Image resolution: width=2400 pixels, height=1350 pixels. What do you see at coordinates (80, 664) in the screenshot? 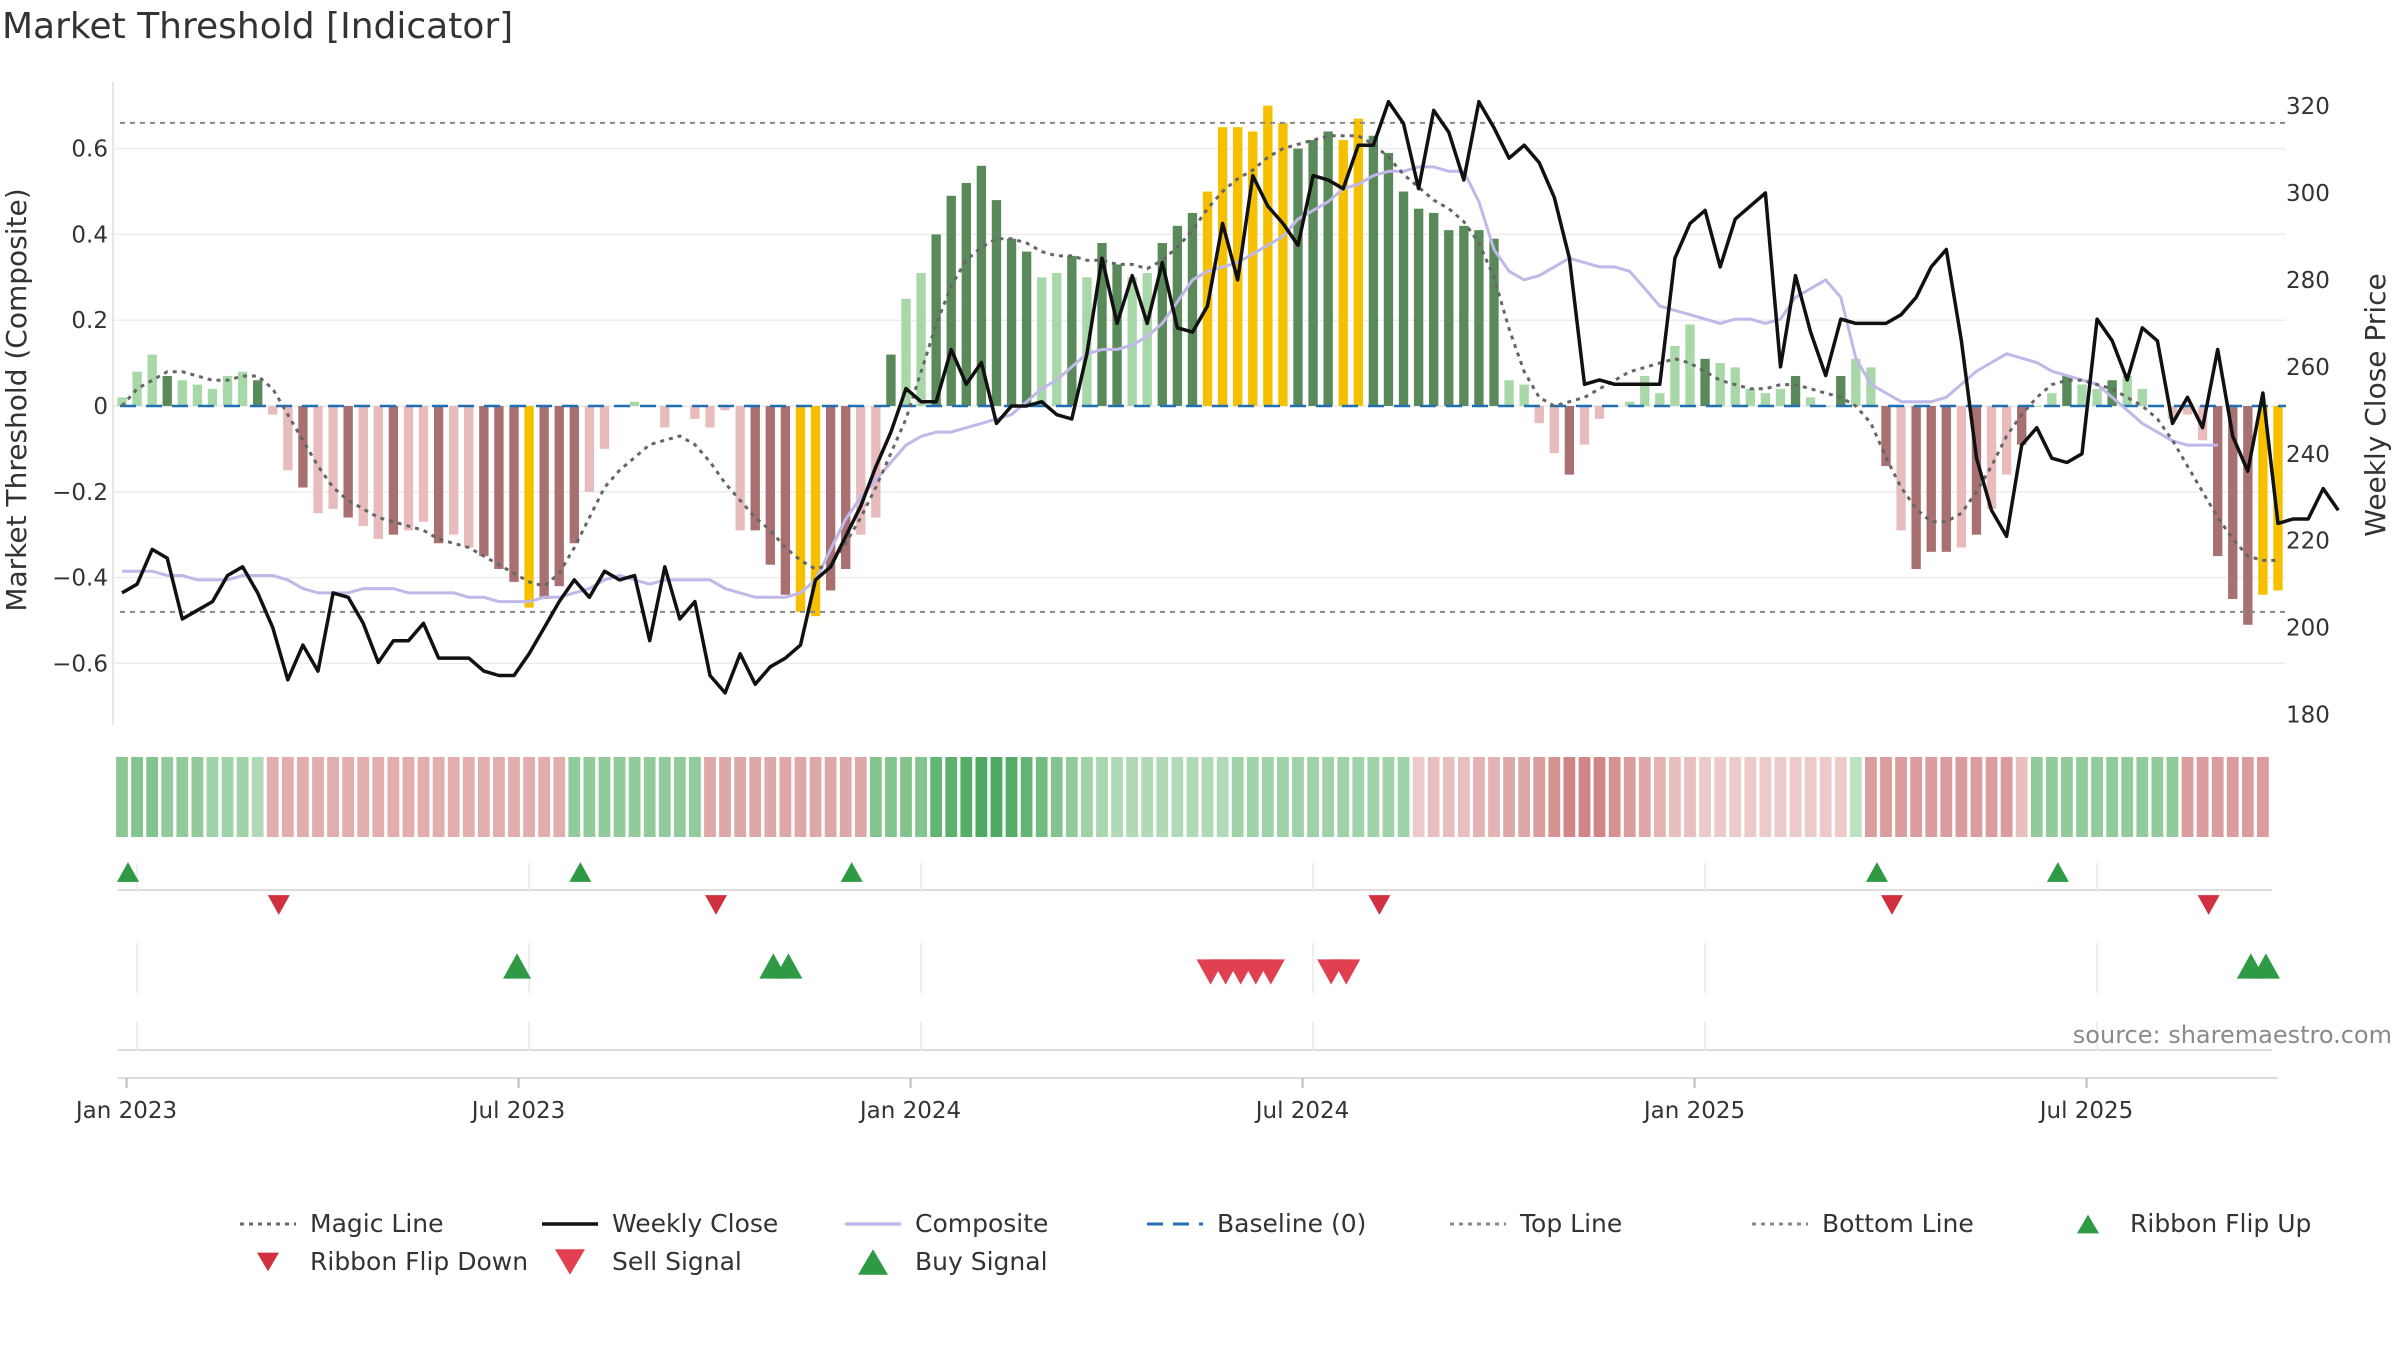
I see `y-left-tick-label: −0.6` at bounding box center [80, 664].